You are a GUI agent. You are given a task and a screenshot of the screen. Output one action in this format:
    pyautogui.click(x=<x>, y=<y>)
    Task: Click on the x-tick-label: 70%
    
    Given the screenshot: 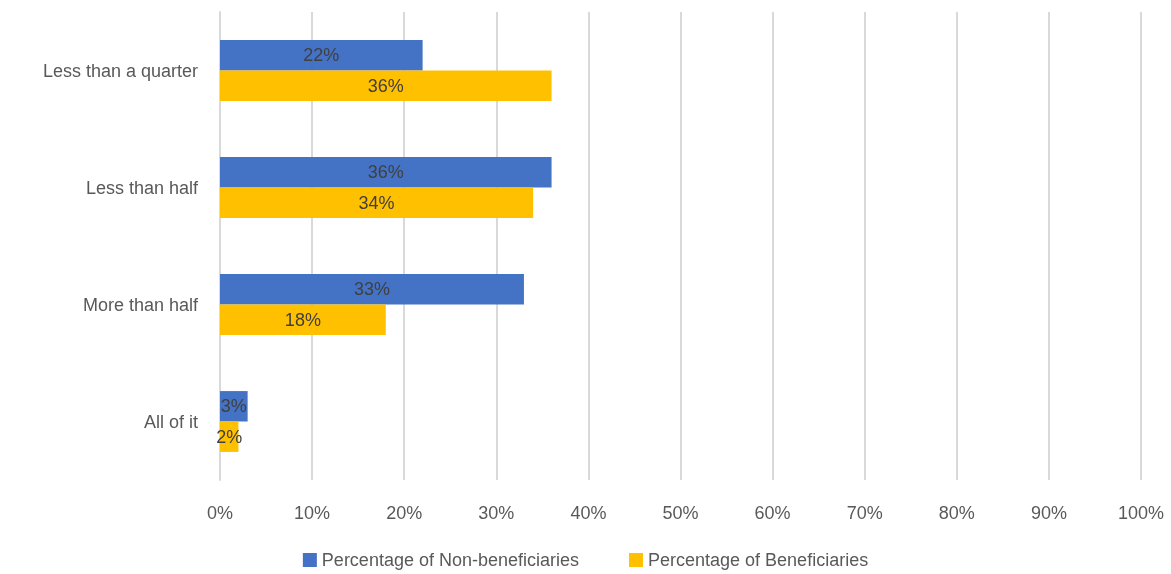 What is the action you would take?
    pyautogui.click(x=864, y=513)
    